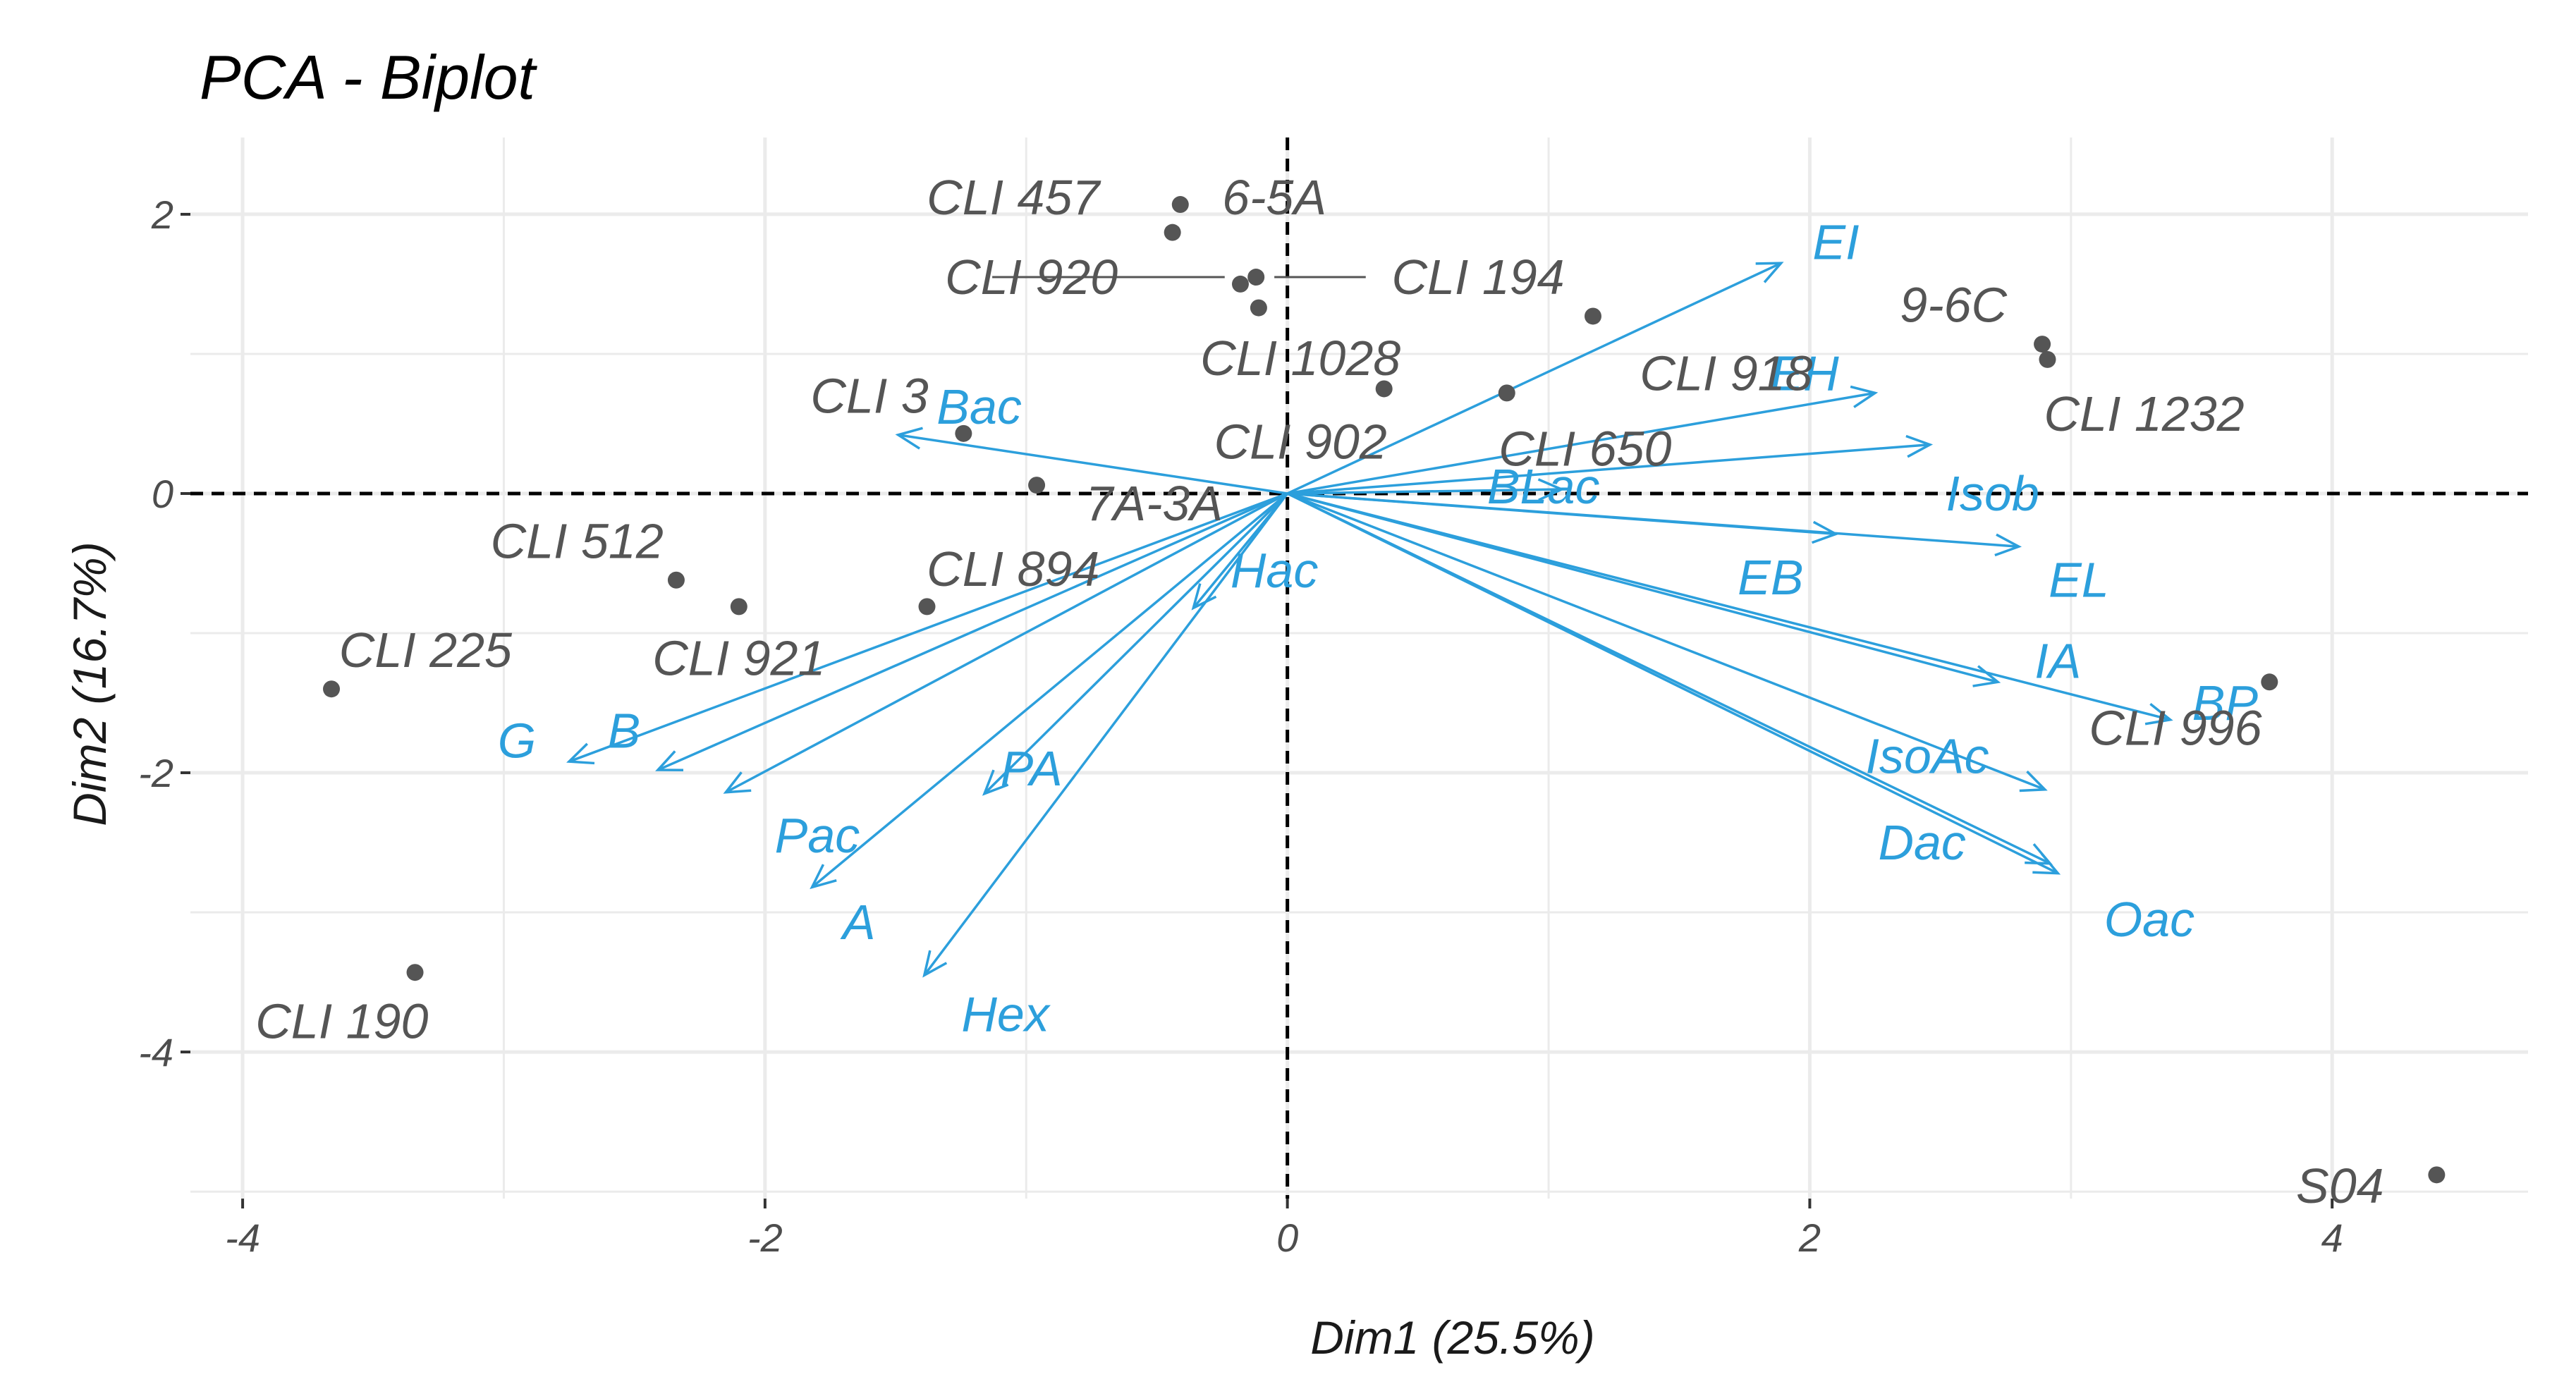 The width and height of the screenshot is (2576, 1396). I want to click on individual-label: CLI 996, so click(2175, 728).